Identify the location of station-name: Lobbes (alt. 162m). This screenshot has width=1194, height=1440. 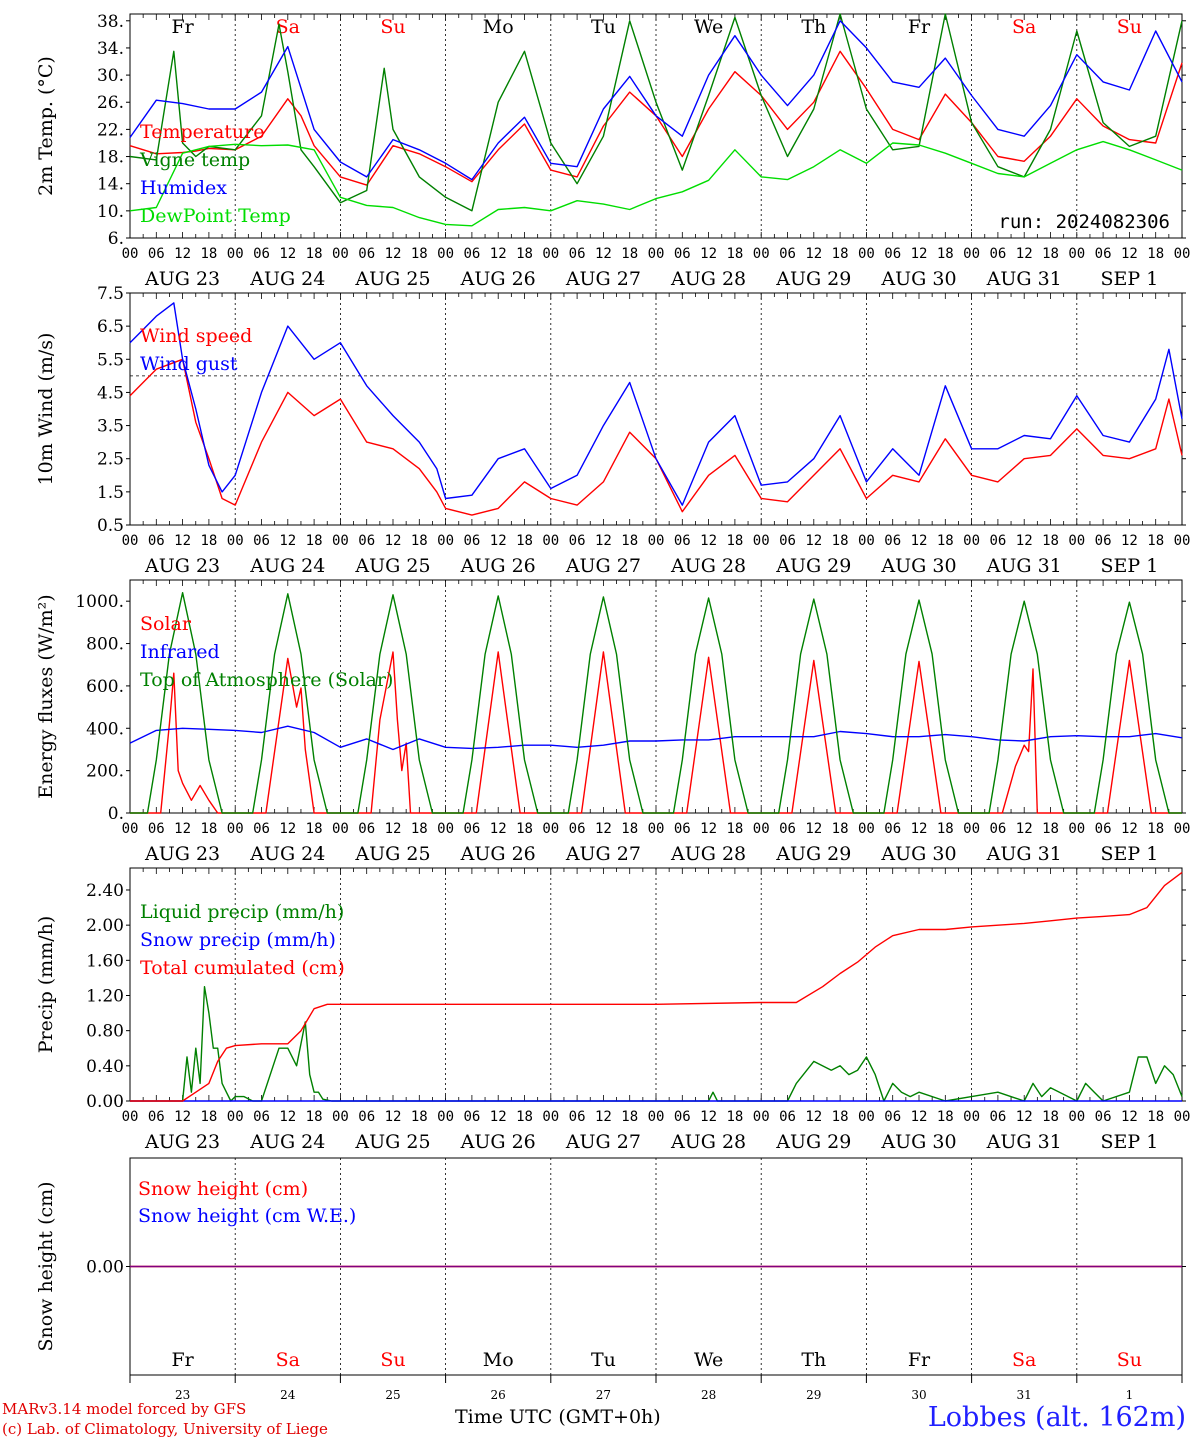
(1056, 1417).